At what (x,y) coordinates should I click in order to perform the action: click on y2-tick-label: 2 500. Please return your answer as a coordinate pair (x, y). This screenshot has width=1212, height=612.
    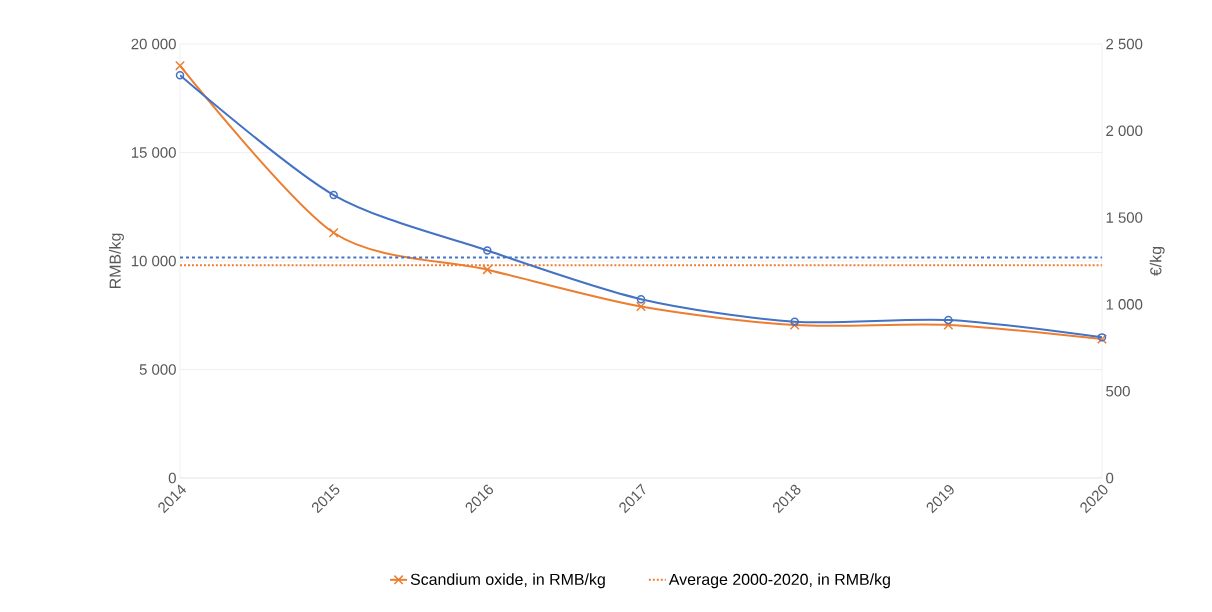
    Looking at the image, I should click on (1124, 44).